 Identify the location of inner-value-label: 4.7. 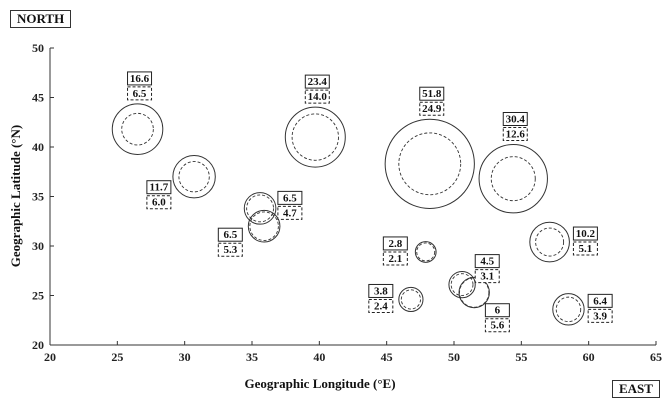
(290, 213).